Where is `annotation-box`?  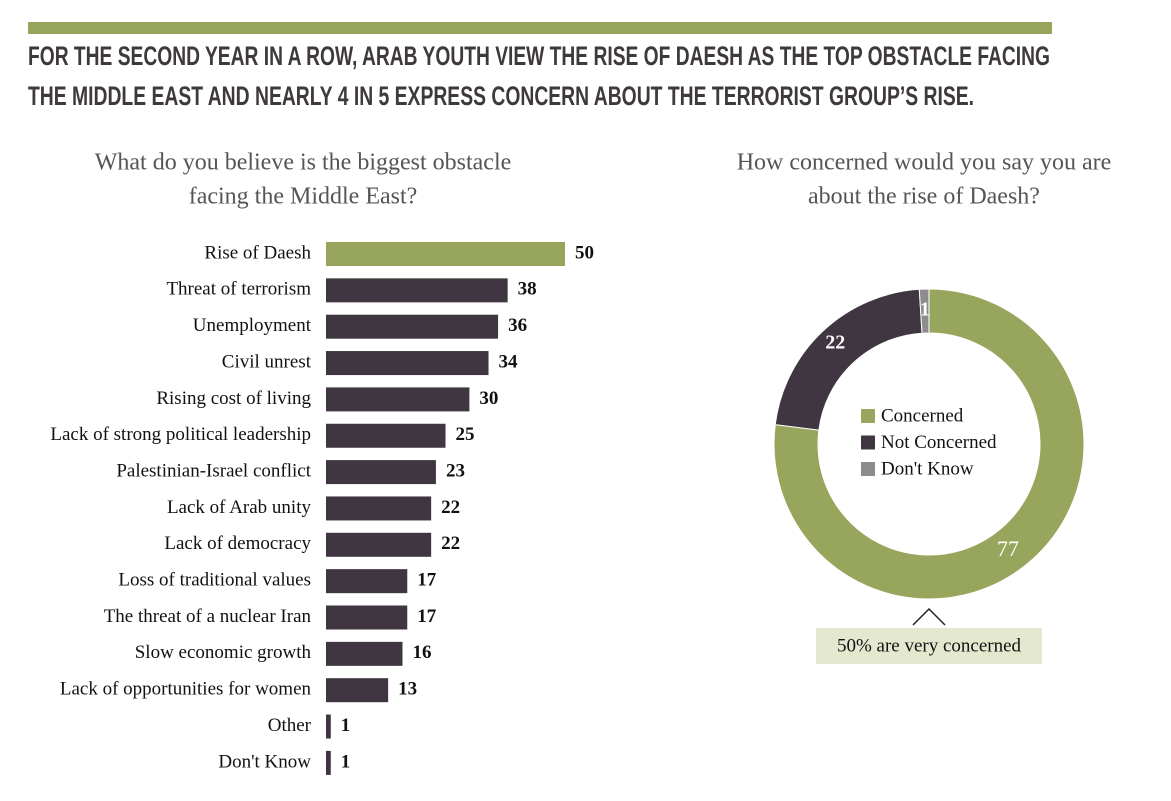 annotation-box is located at coordinates (929, 646).